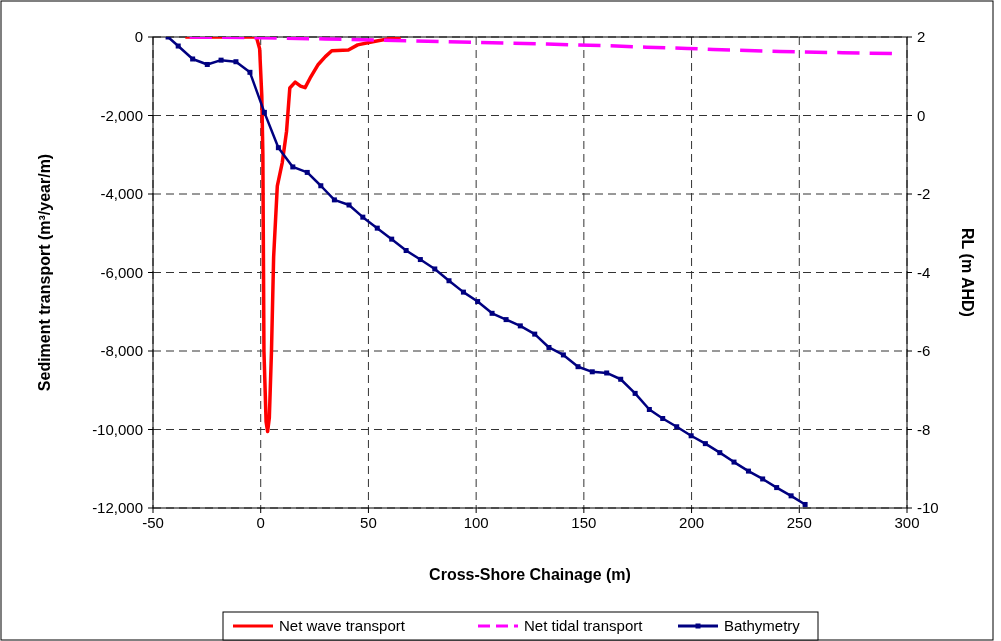 The height and width of the screenshot is (641, 1001). Describe the element at coordinates (121, 272) in the screenshot. I see `y-tick-label: -6,000` at that location.